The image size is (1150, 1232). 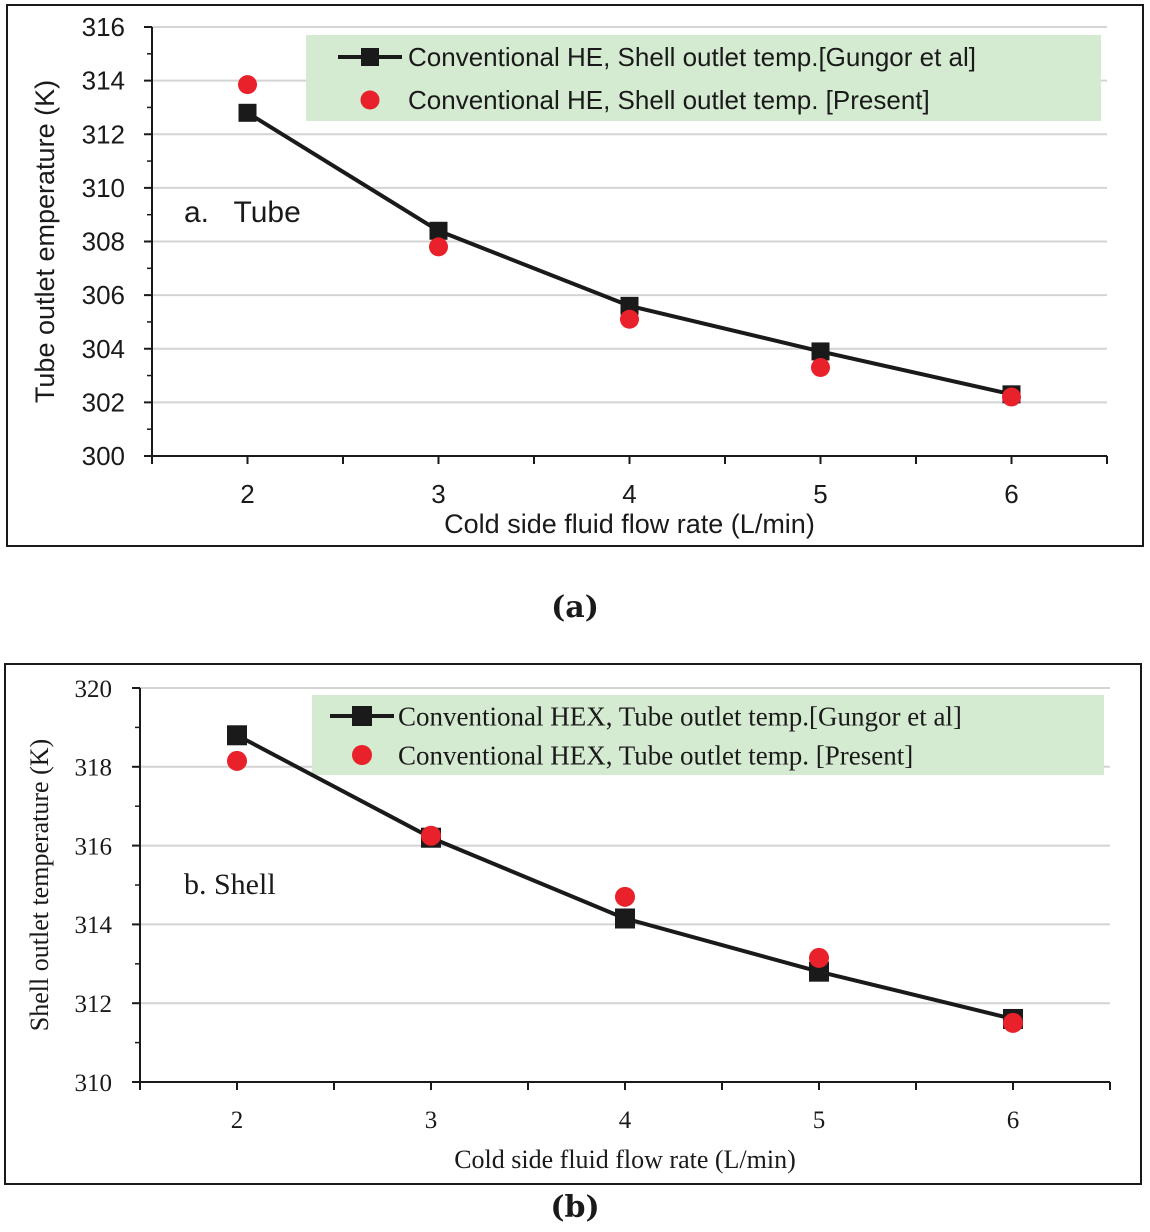 What do you see at coordinates (94, 1004) in the screenshot?
I see `y-tick-label-b-1: 312` at bounding box center [94, 1004].